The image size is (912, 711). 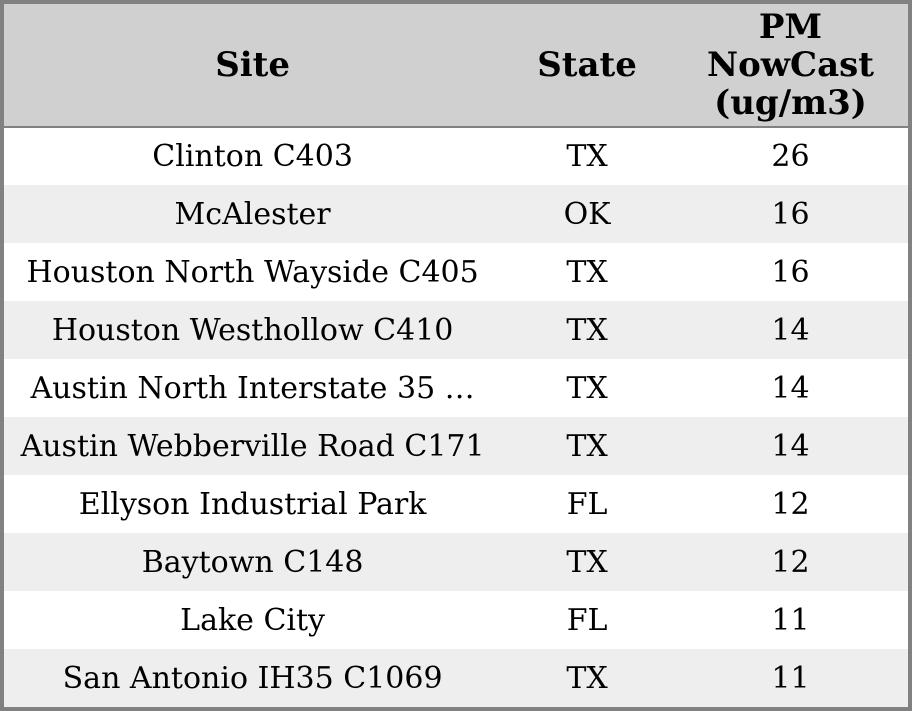 I want to click on cell-pm-nowcast: 26, so click(x=790, y=156).